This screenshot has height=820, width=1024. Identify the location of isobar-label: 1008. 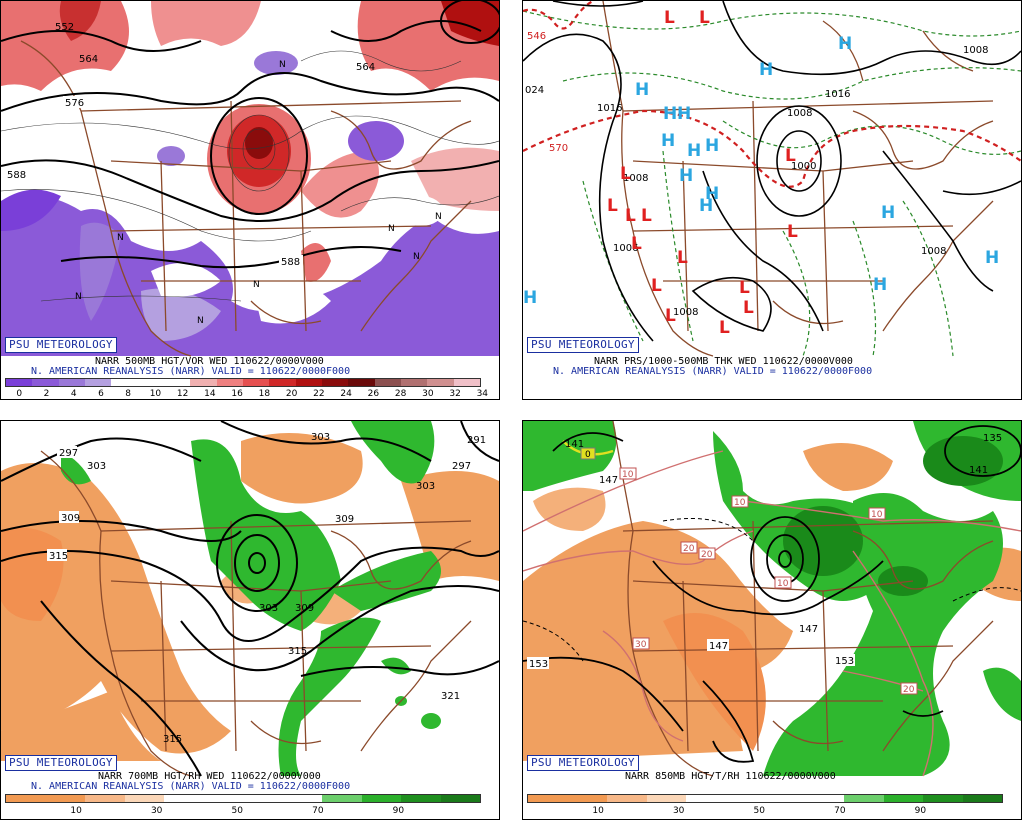
(933, 251).